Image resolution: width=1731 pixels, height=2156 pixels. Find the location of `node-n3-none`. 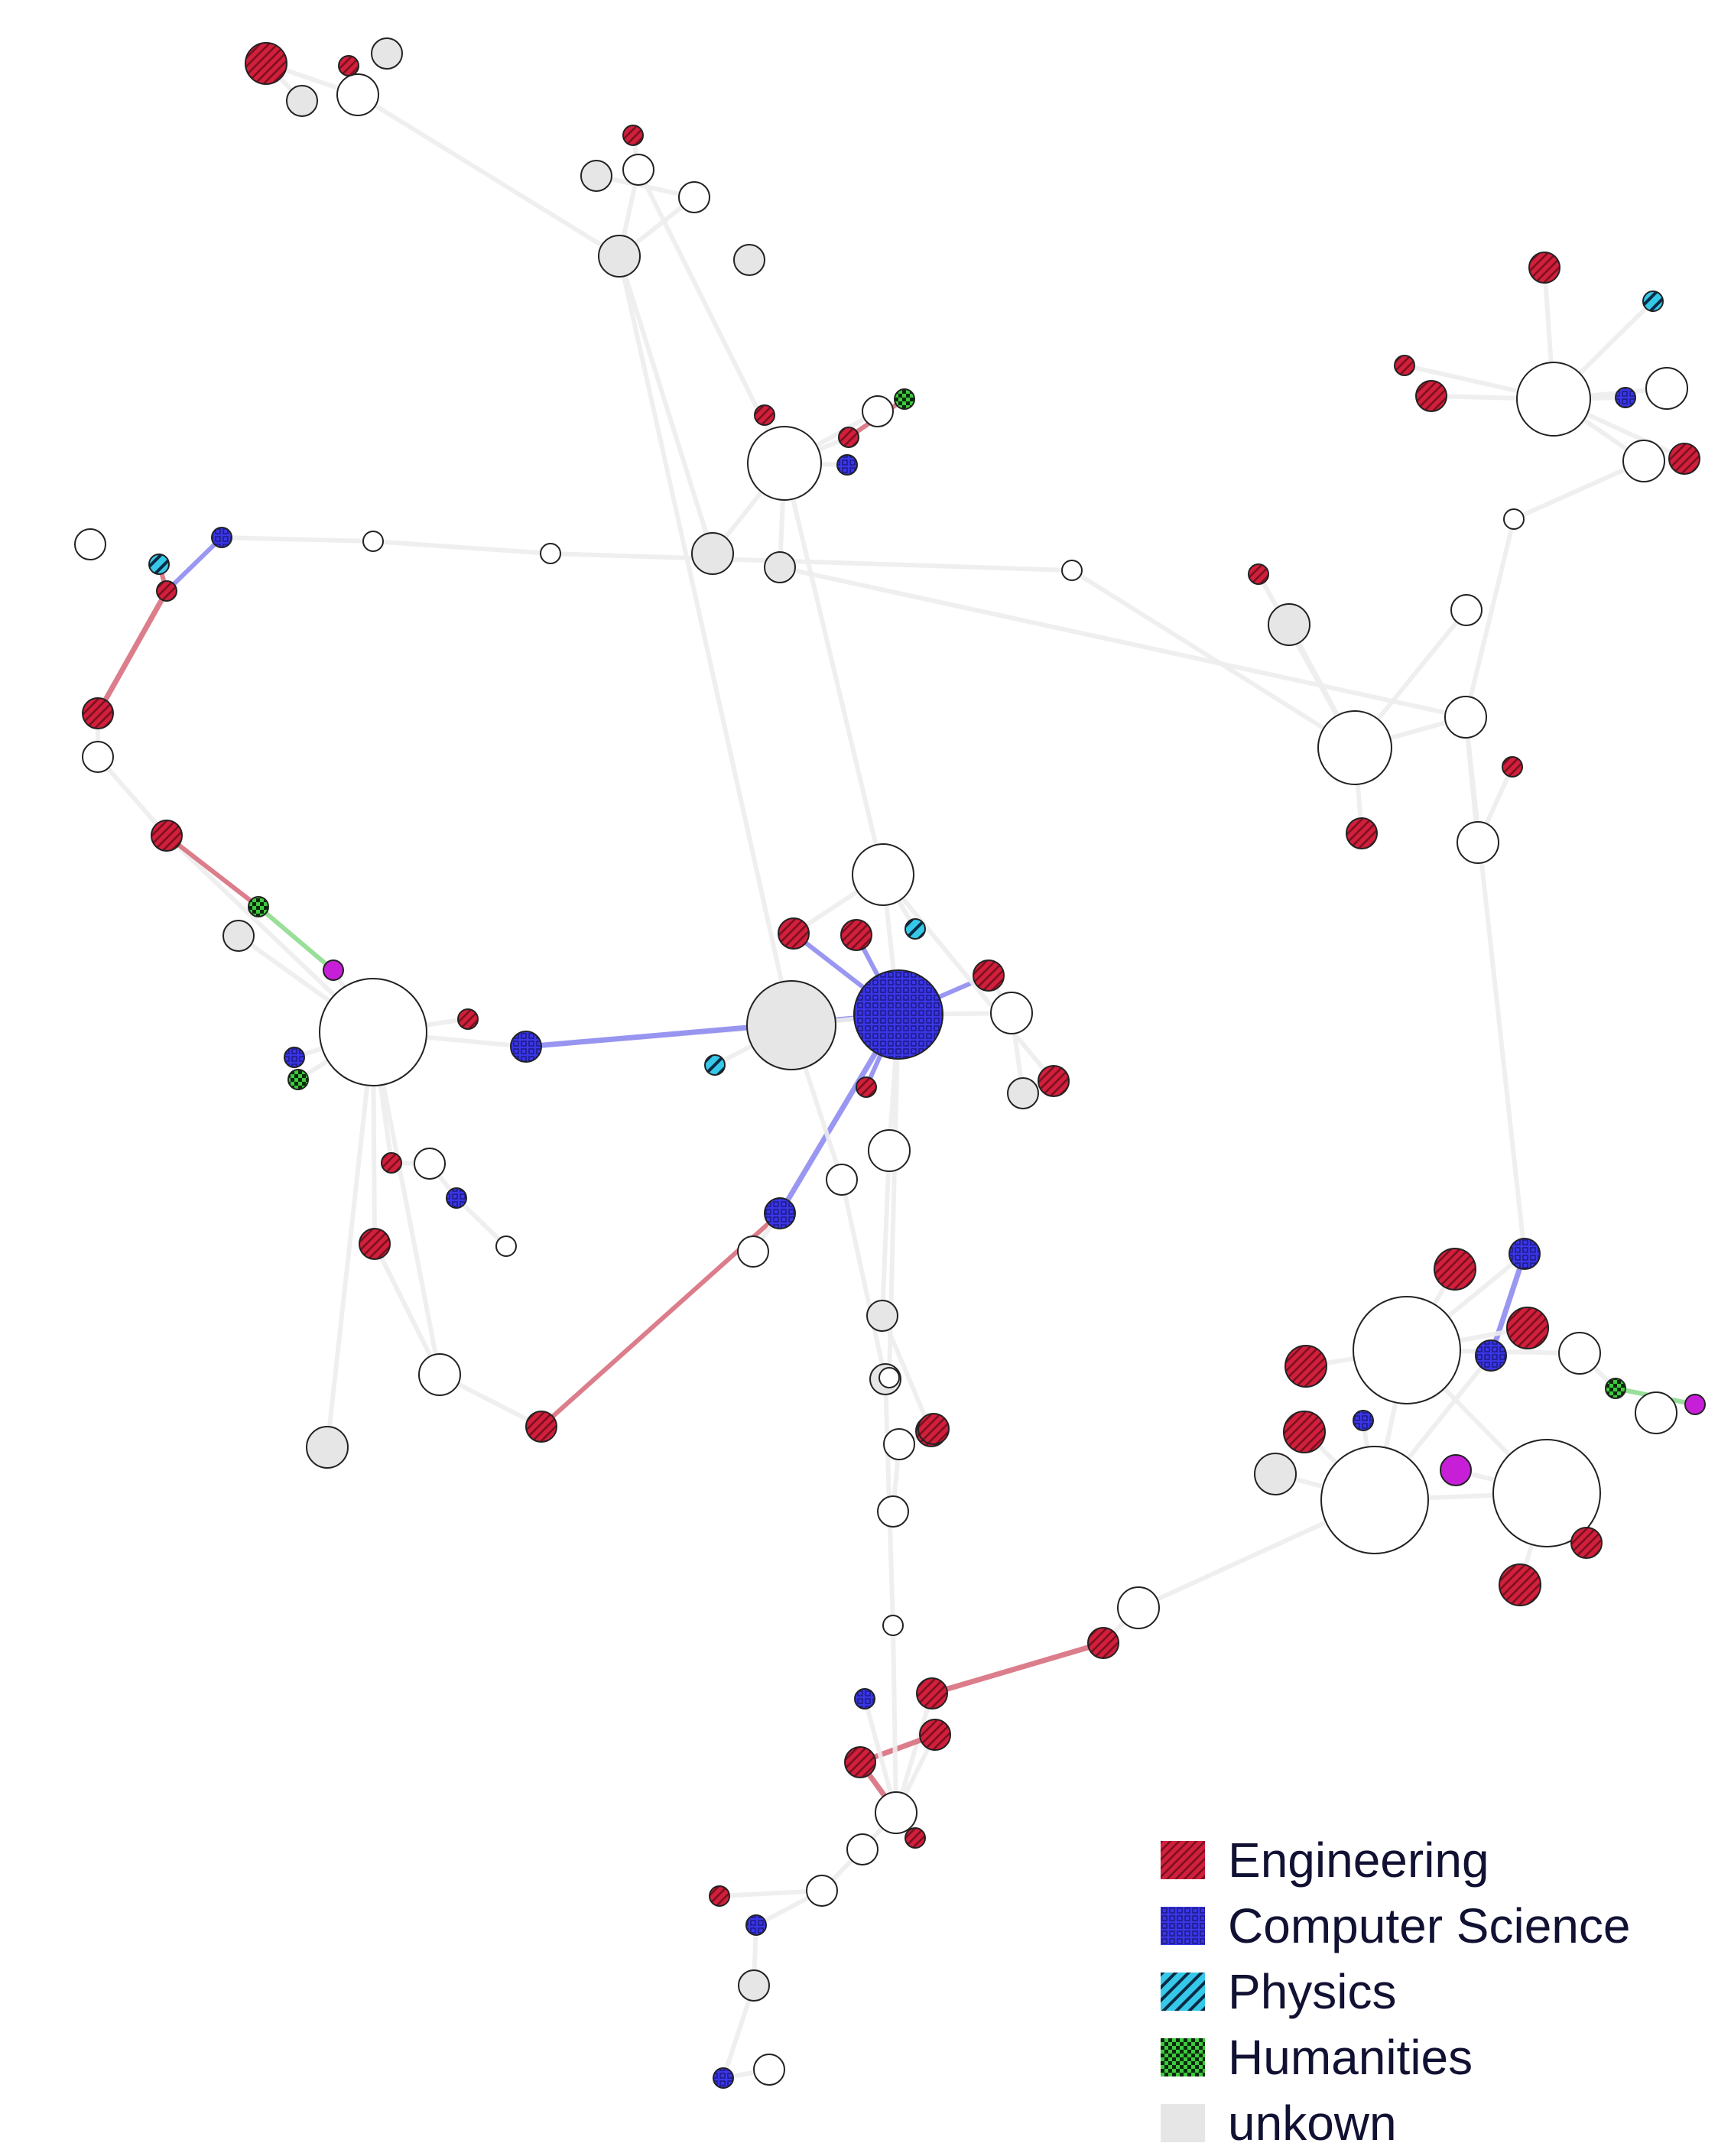

node-n3-none is located at coordinates (893, 1625).